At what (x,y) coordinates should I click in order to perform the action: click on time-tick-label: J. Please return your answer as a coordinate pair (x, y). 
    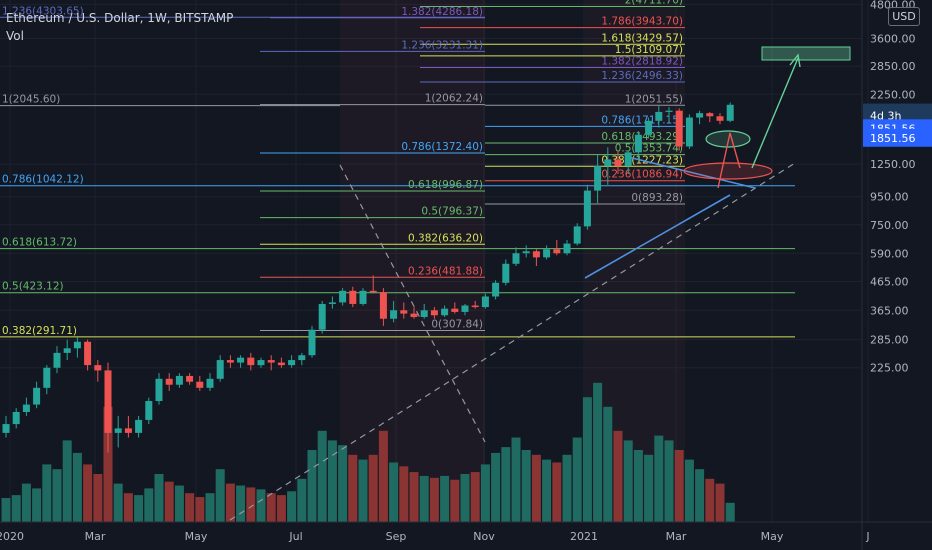
    Looking at the image, I should click on (867, 536).